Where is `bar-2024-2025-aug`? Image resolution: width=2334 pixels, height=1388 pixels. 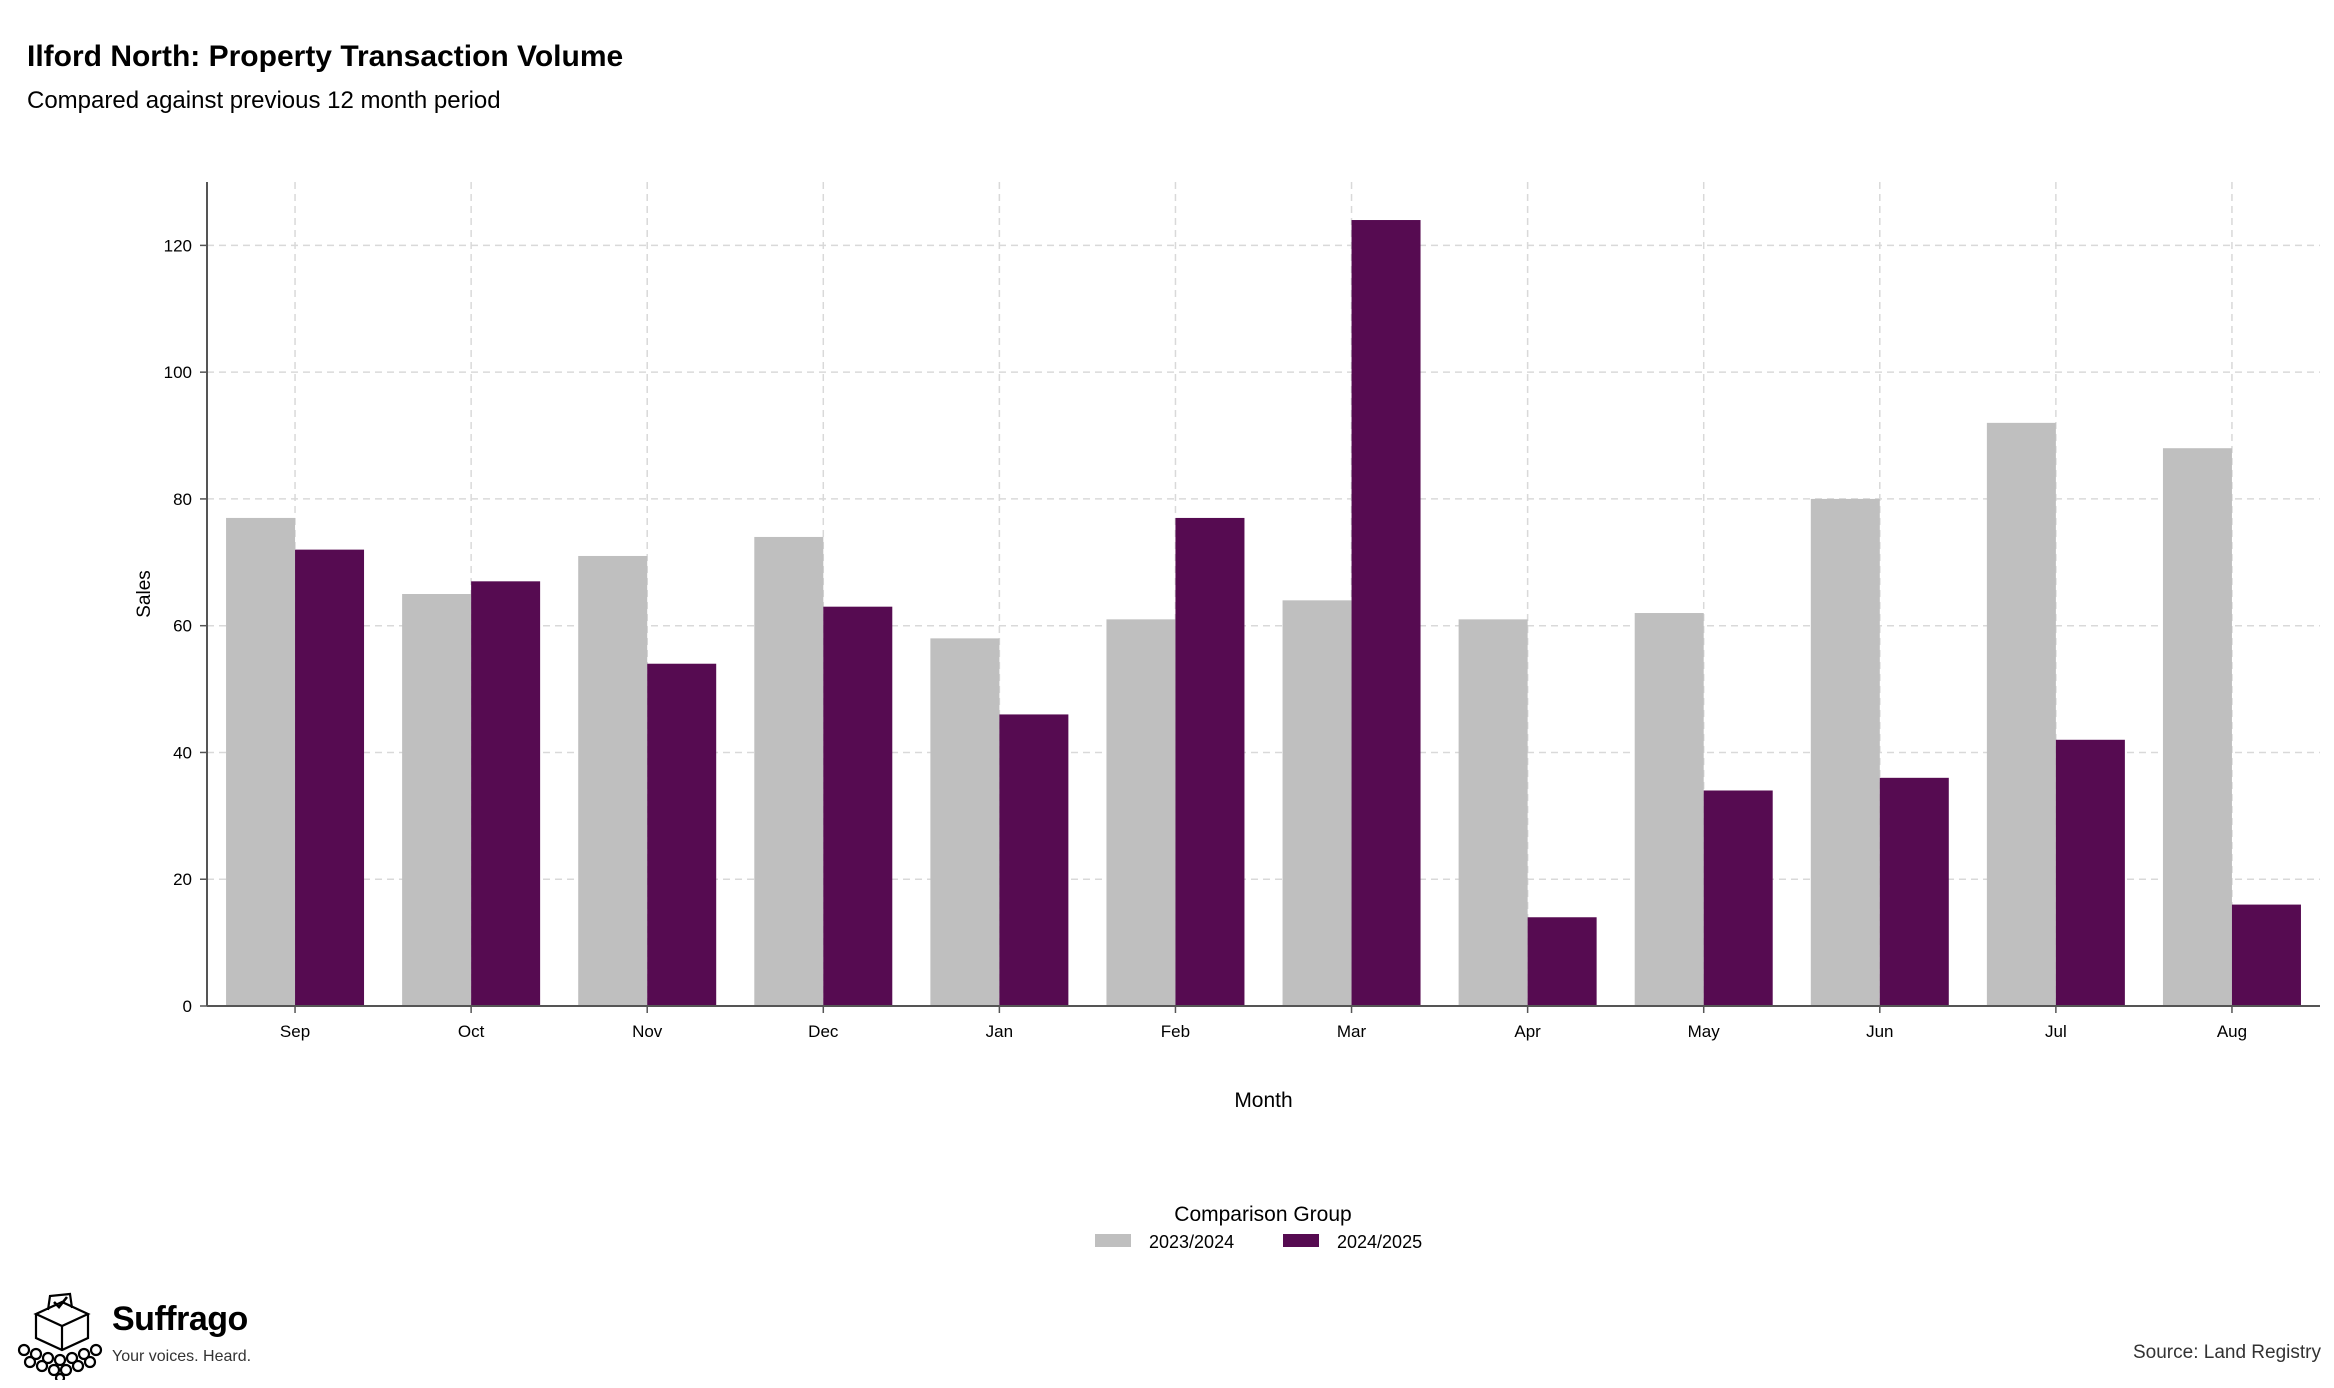
bar-2024-2025-aug is located at coordinates (2266, 955).